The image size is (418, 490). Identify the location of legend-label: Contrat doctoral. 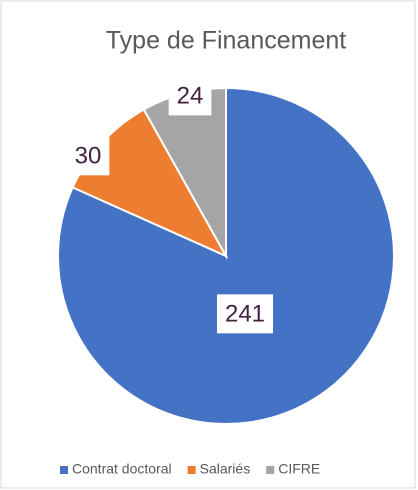
(122, 469).